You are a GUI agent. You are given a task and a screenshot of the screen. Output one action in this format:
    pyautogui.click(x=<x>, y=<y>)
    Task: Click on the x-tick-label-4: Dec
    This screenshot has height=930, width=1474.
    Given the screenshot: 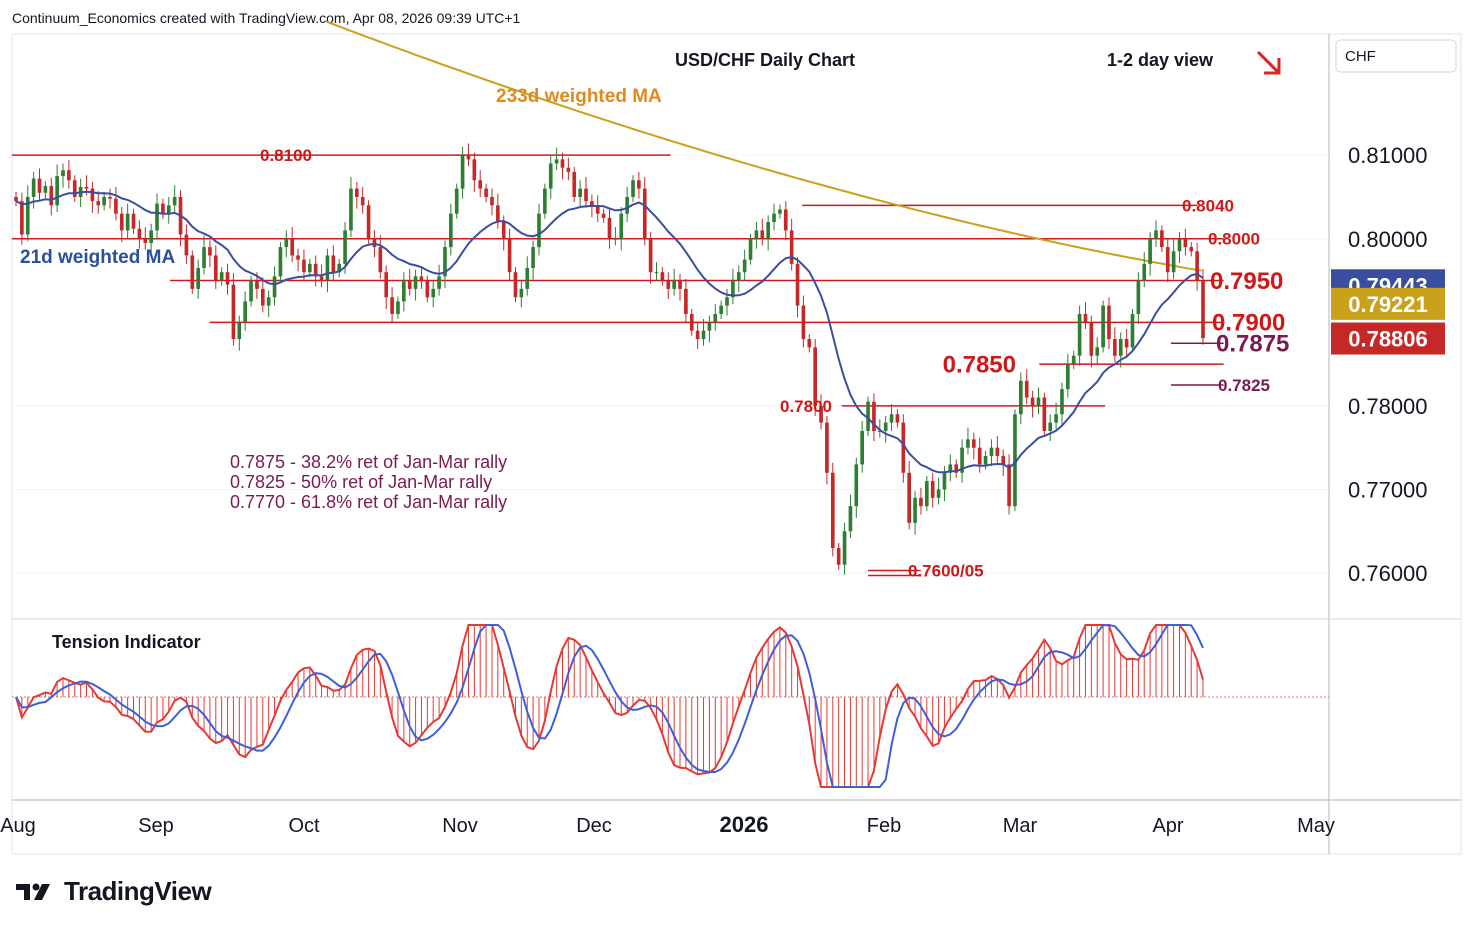 What is the action you would take?
    pyautogui.click(x=594, y=826)
    